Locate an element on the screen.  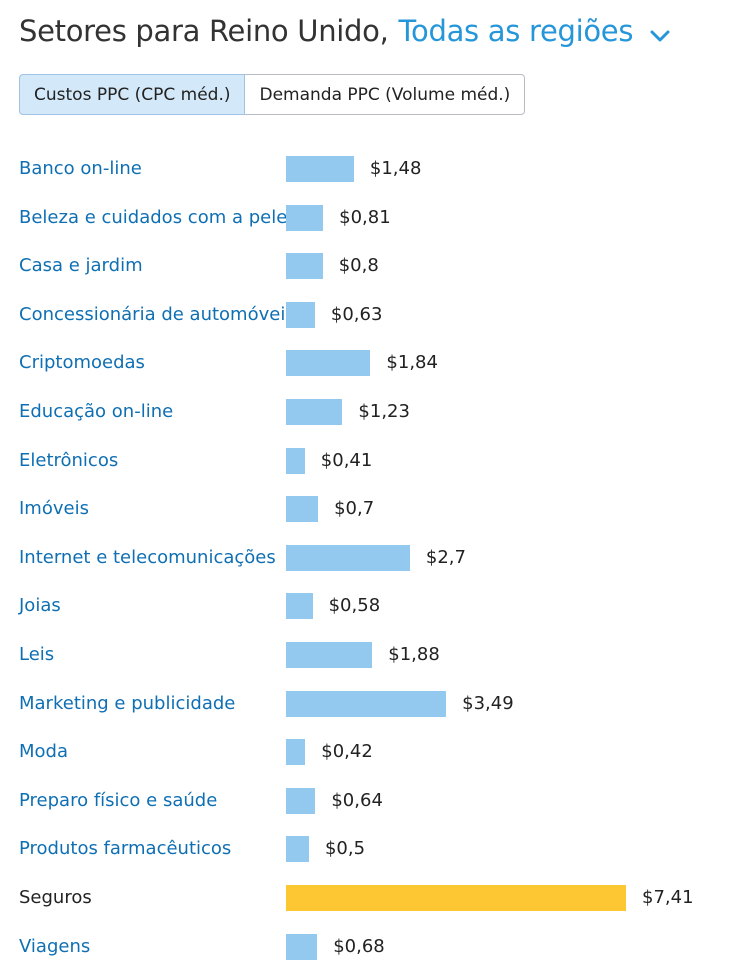
sector-value-label: $0,63 is located at coordinates (356, 314).